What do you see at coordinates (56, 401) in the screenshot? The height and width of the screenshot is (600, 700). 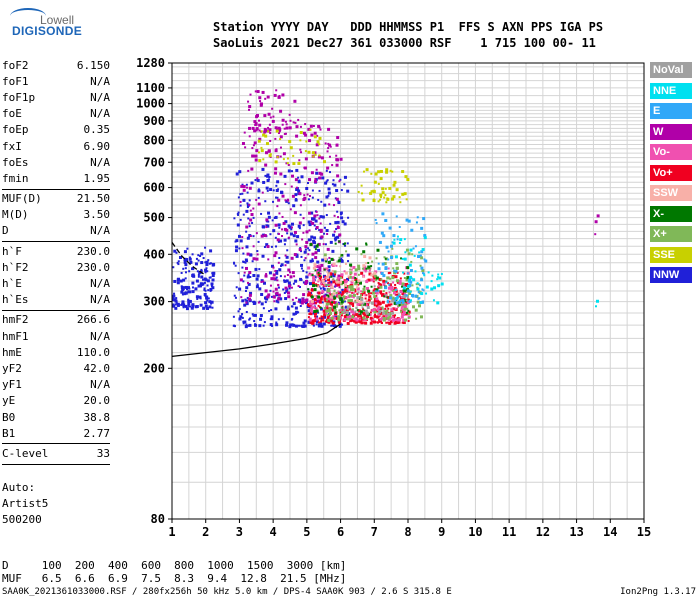 I see `param-row: yE 20.0` at bounding box center [56, 401].